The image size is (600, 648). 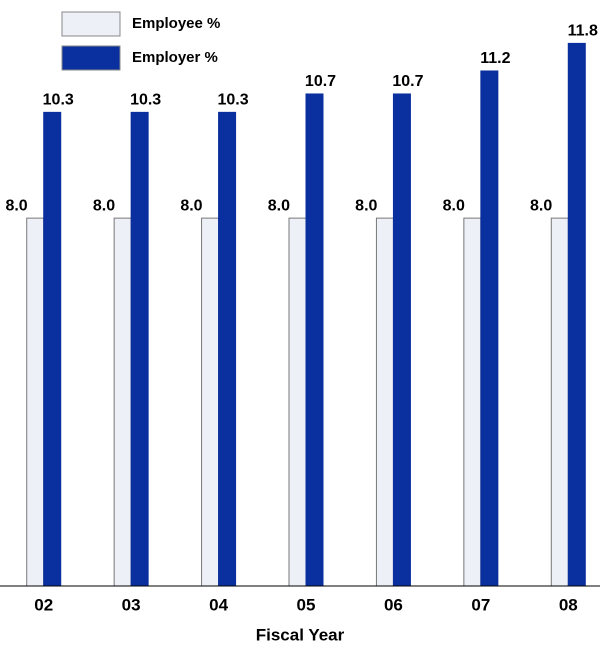 I want to click on x-tick-label: 07, so click(x=480, y=604).